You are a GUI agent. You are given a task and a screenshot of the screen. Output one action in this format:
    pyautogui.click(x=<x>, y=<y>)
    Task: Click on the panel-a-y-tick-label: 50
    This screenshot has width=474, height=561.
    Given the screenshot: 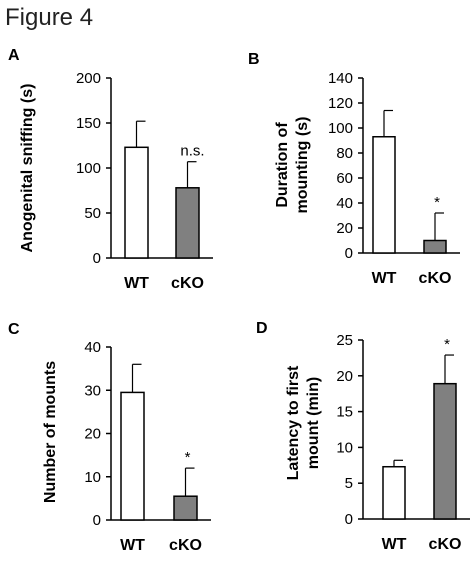 What is the action you would take?
    pyautogui.click(x=92, y=213)
    